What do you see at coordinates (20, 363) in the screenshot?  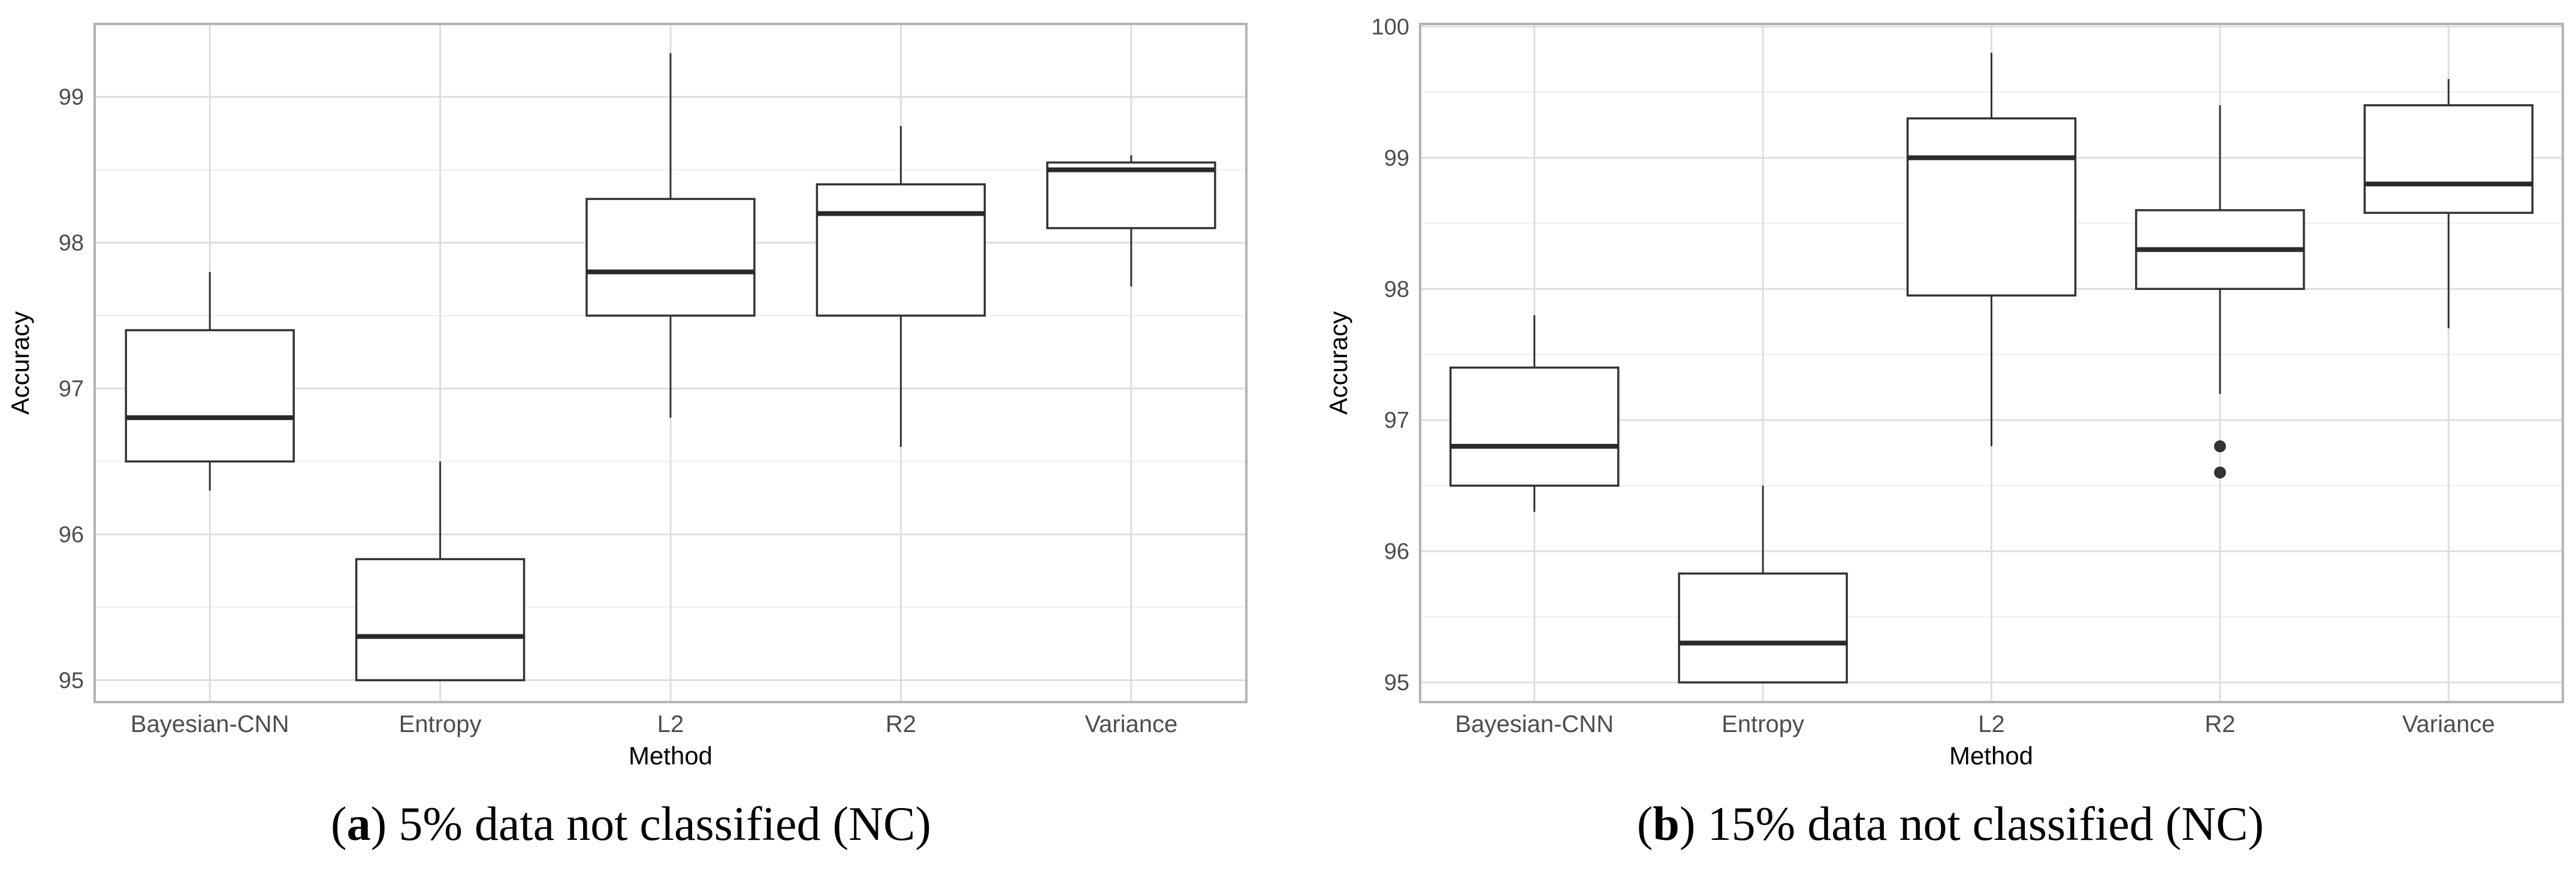 I see `panel-a-y-axis-title: Accuracy` at bounding box center [20, 363].